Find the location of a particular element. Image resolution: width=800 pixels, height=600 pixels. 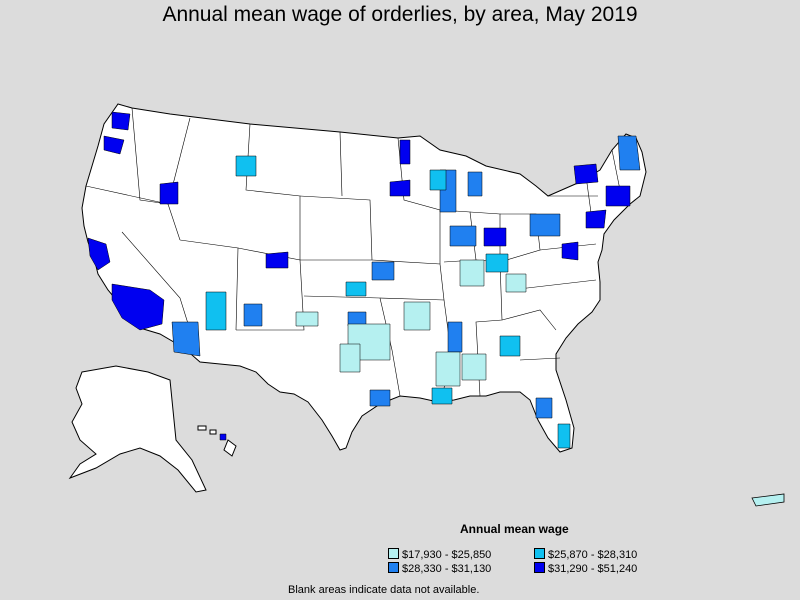

area-florida-south is located at coordinates (564, 436).